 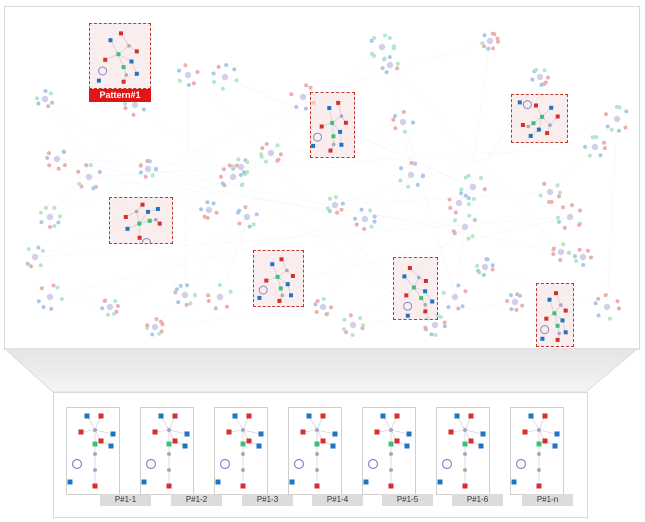 I want to click on motif-ring, so click(x=521, y=464).